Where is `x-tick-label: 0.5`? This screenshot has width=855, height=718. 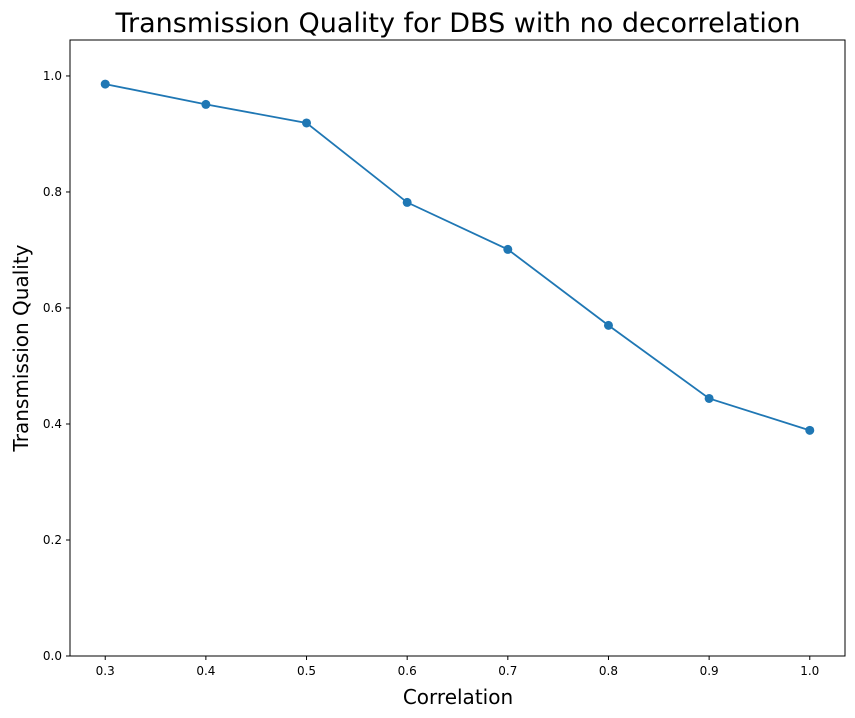
x-tick-label: 0.5 is located at coordinates (306, 671).